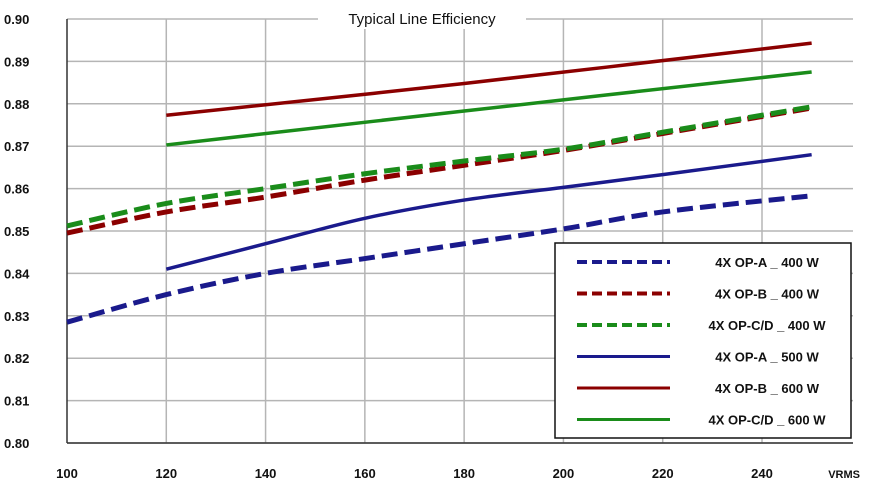  Describe the element at coordinates (564, 473) in the screenshot. I see `x-tick-label: 200` at that location.